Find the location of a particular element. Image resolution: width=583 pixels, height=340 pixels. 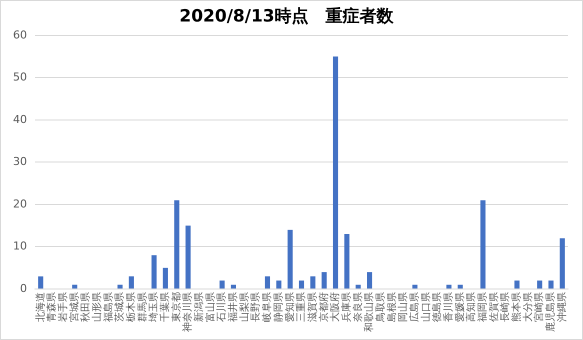

x-tick-label: 神奈川県 is located at coordinates (188, 312).